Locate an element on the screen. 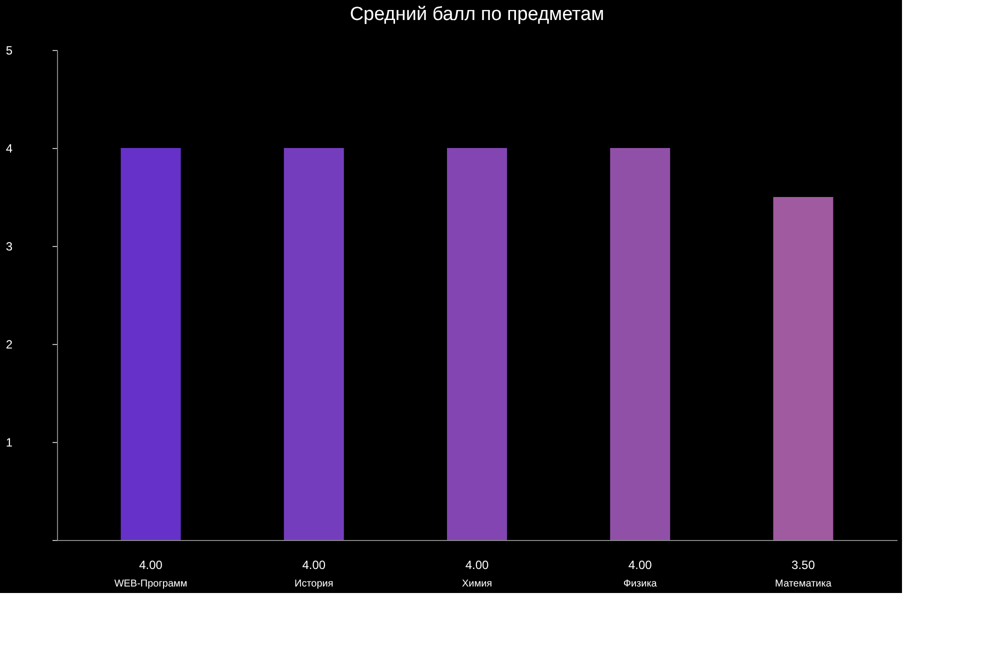 The height and width of the screenshot is (650, 1000). y-tick-label: 2 is located at coordinates (9, 345).